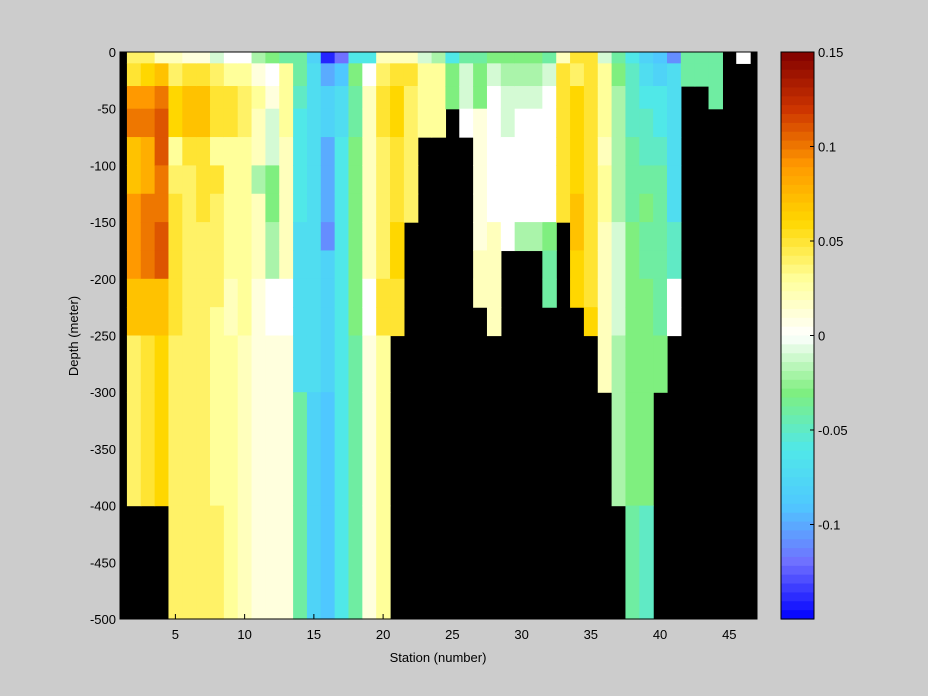 The image size is (928, 696). Describe the element at coordinates (833, 430) in the screenshot. I see `colorbar-tick-label: -0.05` at that location.